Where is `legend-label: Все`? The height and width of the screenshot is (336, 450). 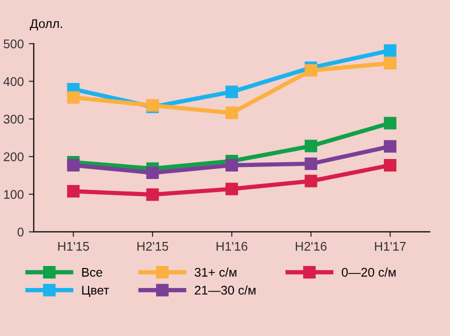
legend-label: Все is located at coordinates (92, 272).